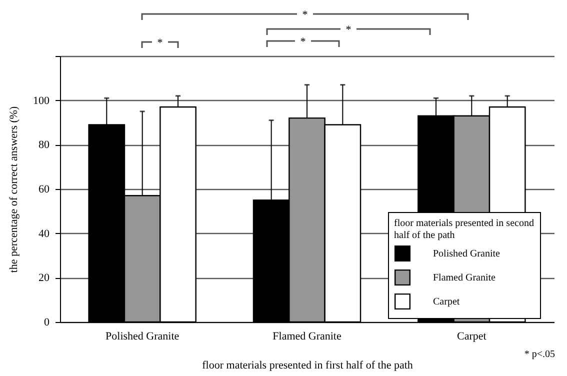  Describe the element at coordinates (44, 234) in the screenshot. I see `y-tick-label: 40` at that location.